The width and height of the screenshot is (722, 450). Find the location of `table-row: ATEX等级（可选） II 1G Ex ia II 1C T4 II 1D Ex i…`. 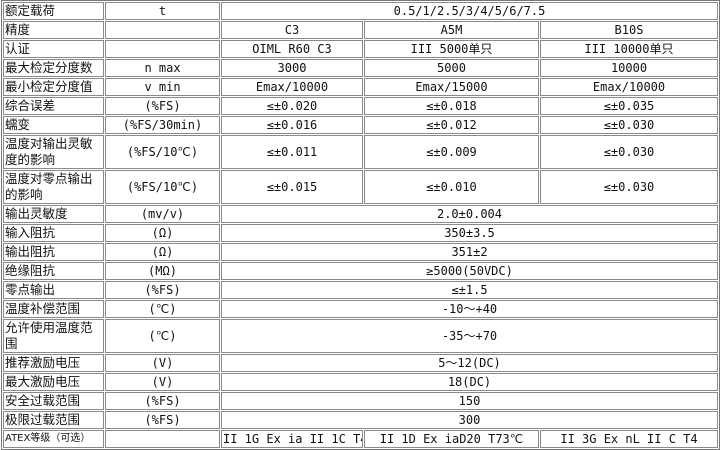

table-row: ATEX等级（可选） II 1G Ex ia II 1C T4 II 1D Ex i… is located at coordinates (360, 439).